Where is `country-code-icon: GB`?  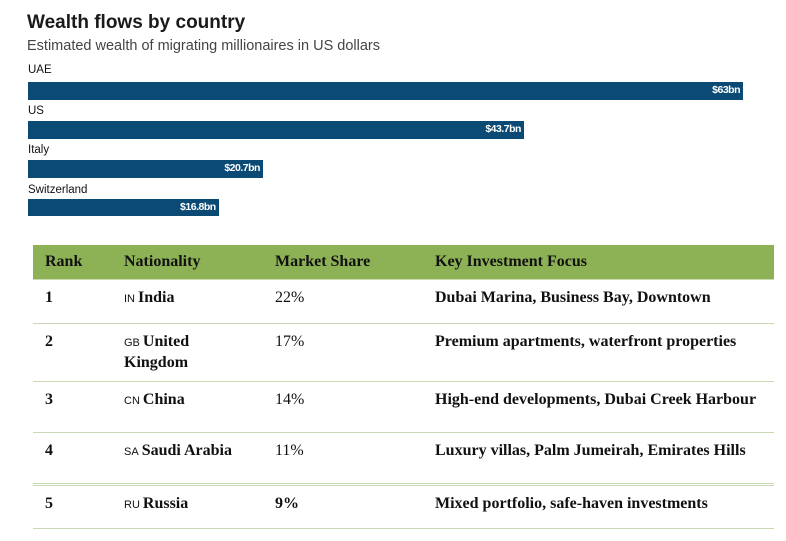
country-code-icon: GB is located at coordinates (132, 343).